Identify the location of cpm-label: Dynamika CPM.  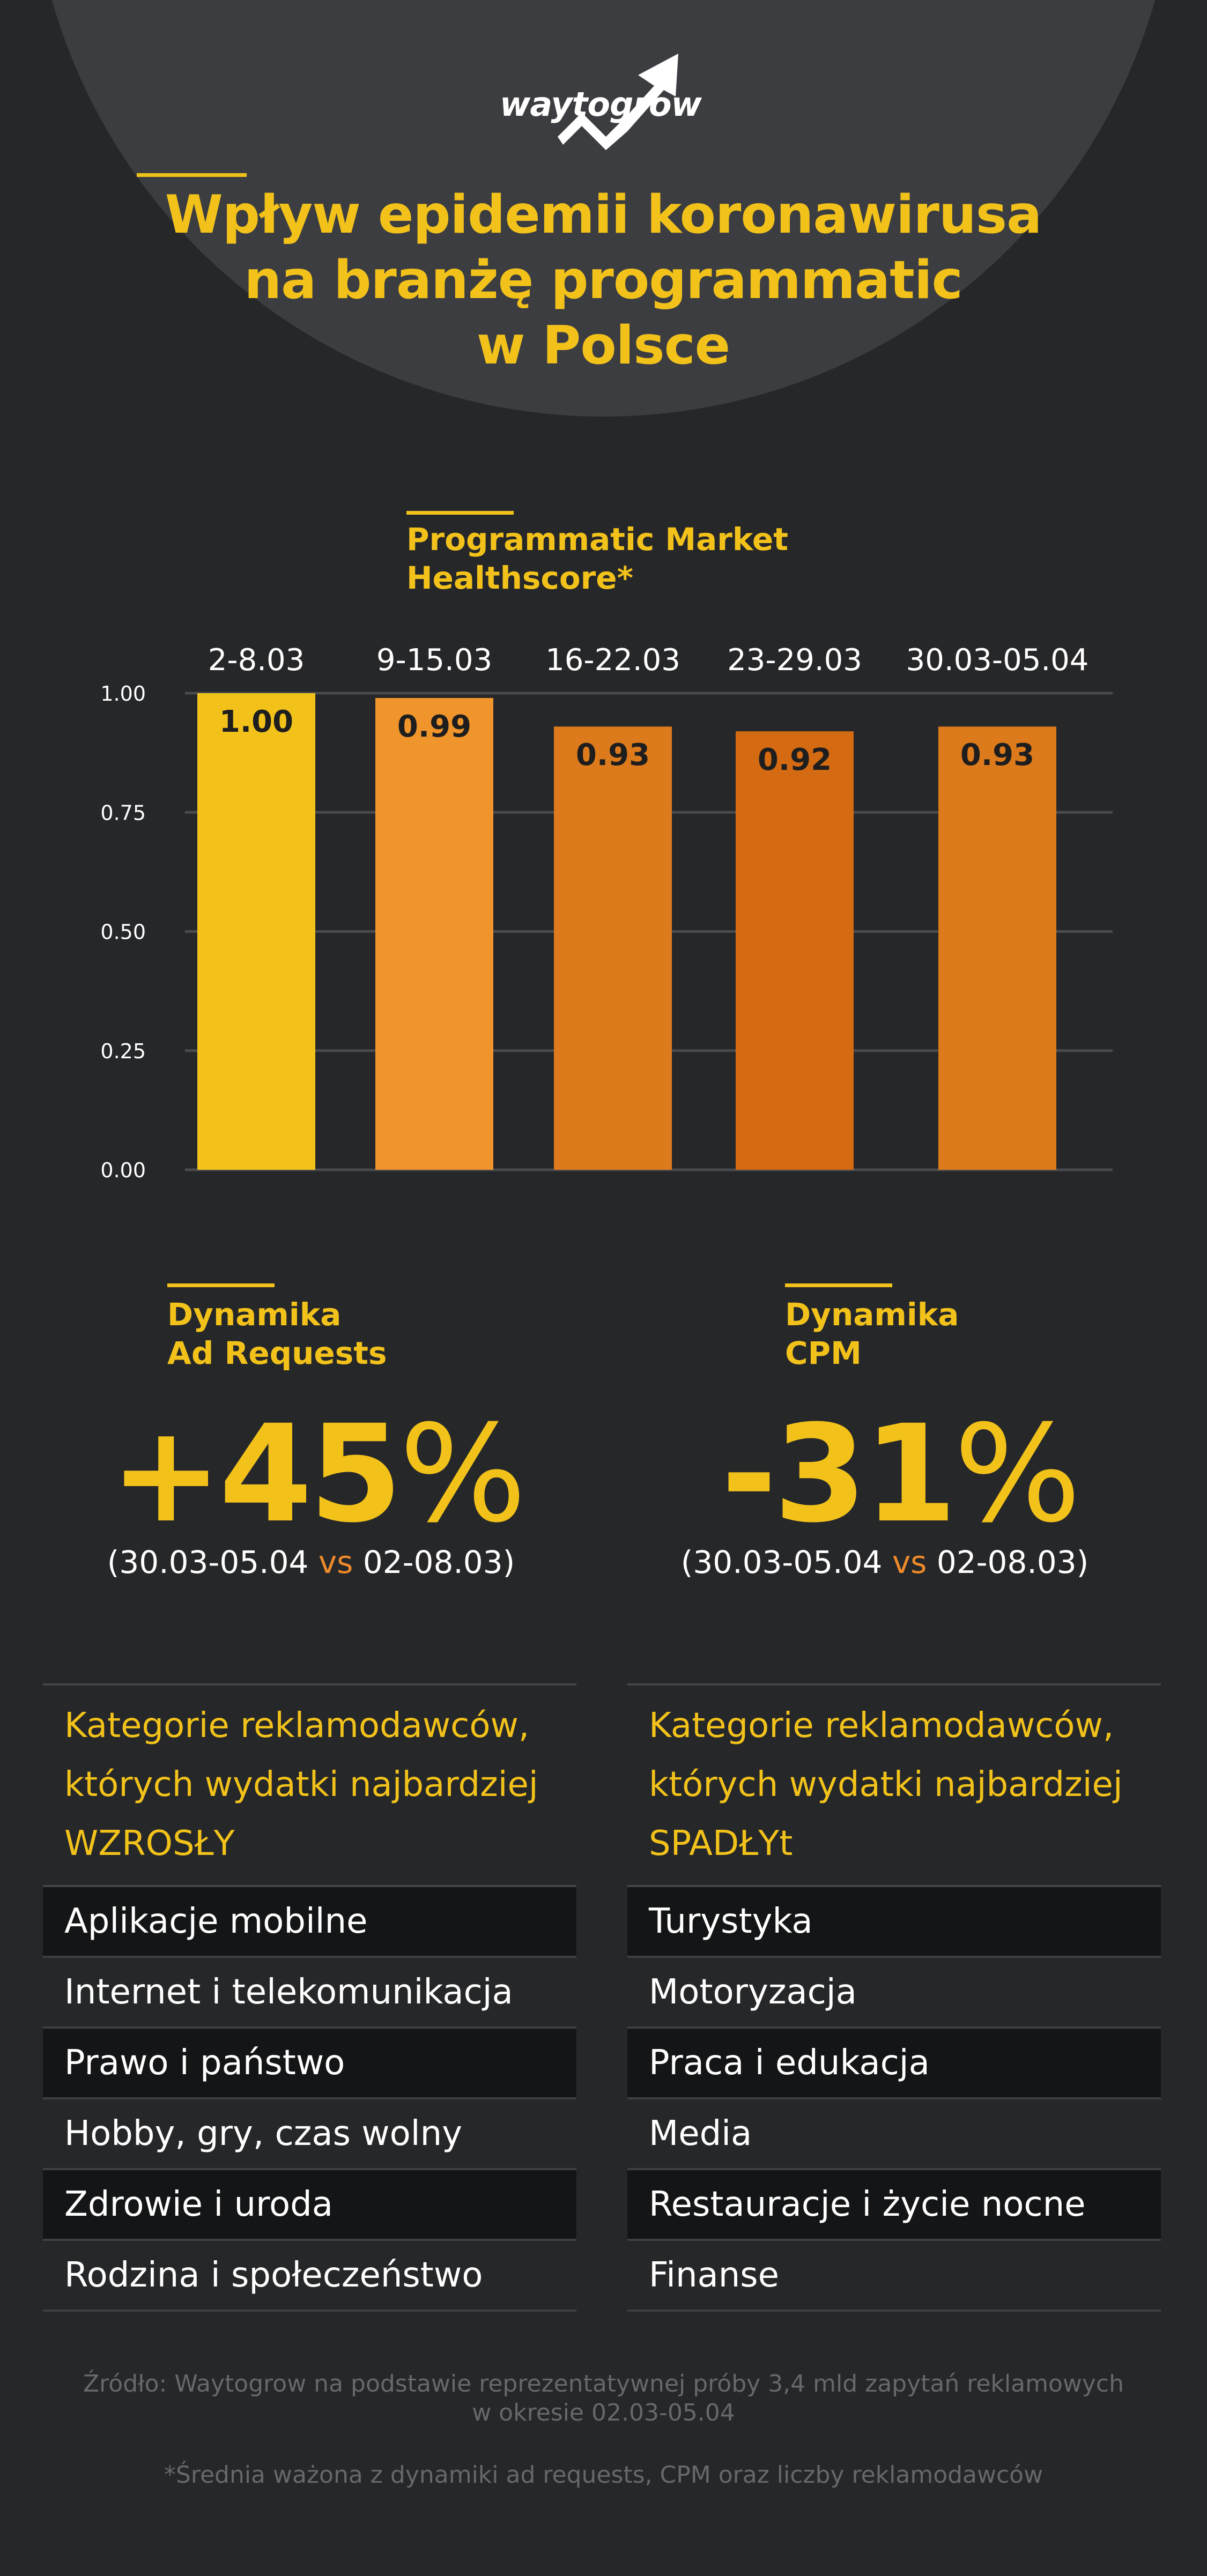
(872, 1333).